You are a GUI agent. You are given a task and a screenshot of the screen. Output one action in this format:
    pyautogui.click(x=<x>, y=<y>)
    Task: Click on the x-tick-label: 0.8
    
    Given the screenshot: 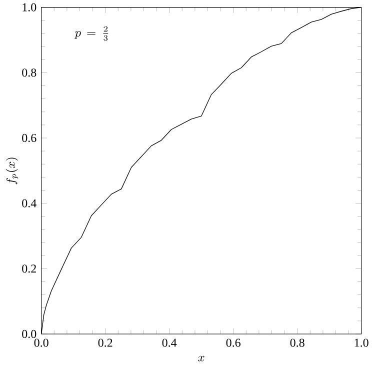 What is the action you would take?
    pyautogui.click(x=297, y=342)
    